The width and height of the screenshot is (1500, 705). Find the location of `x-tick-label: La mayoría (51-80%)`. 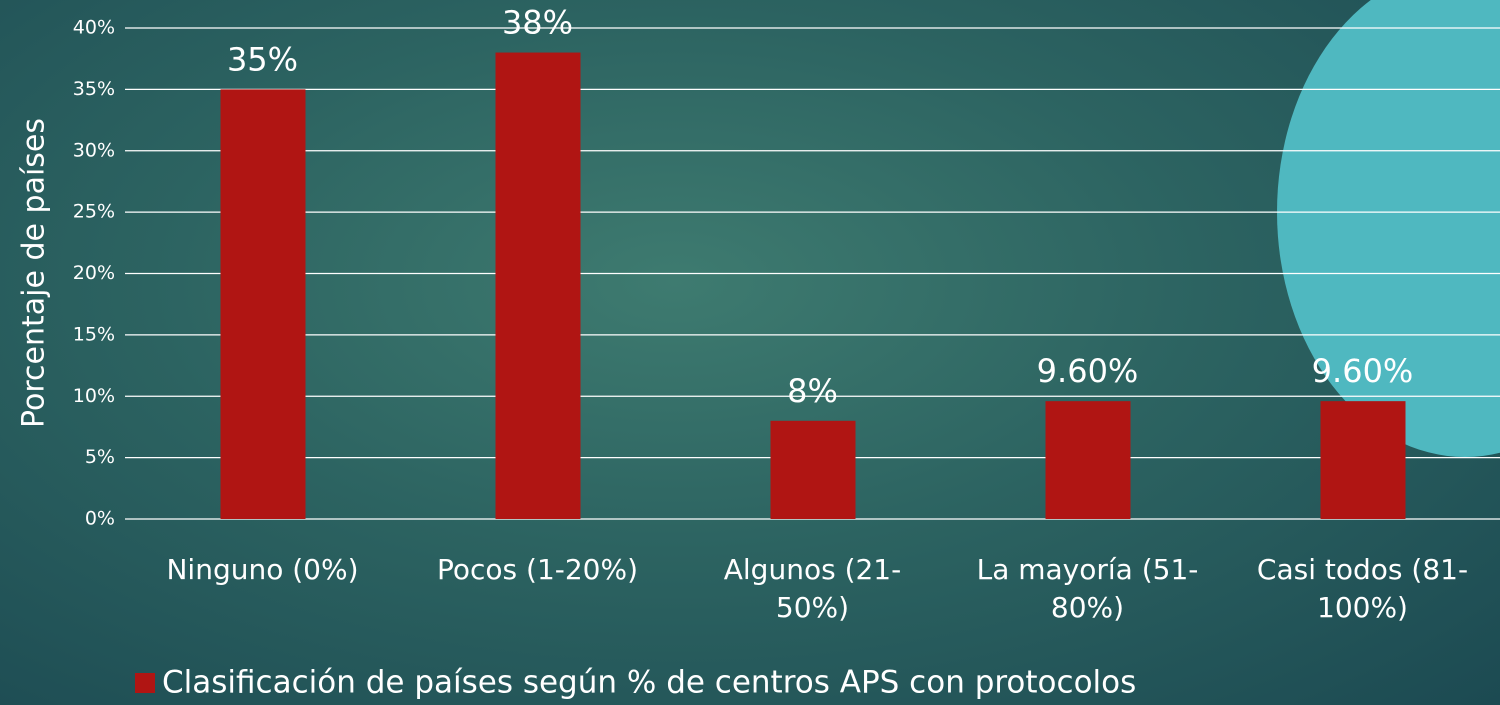

x-tick-label: La mayoría (51-80%) is located at coordinates (1087, 588).